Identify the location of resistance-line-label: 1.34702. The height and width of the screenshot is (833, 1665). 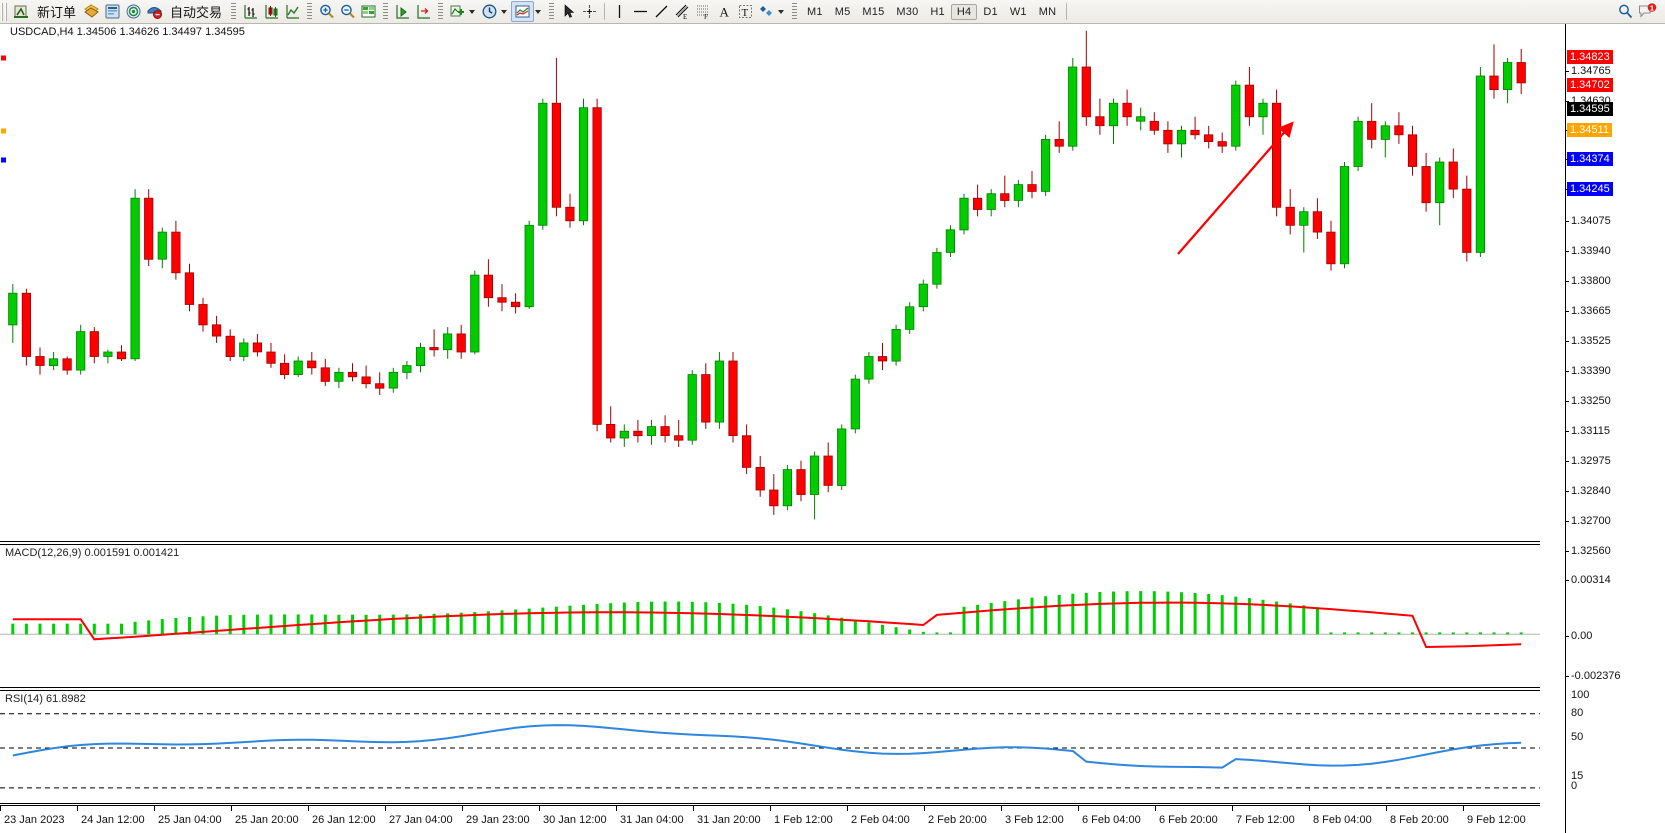
(1590, 85).